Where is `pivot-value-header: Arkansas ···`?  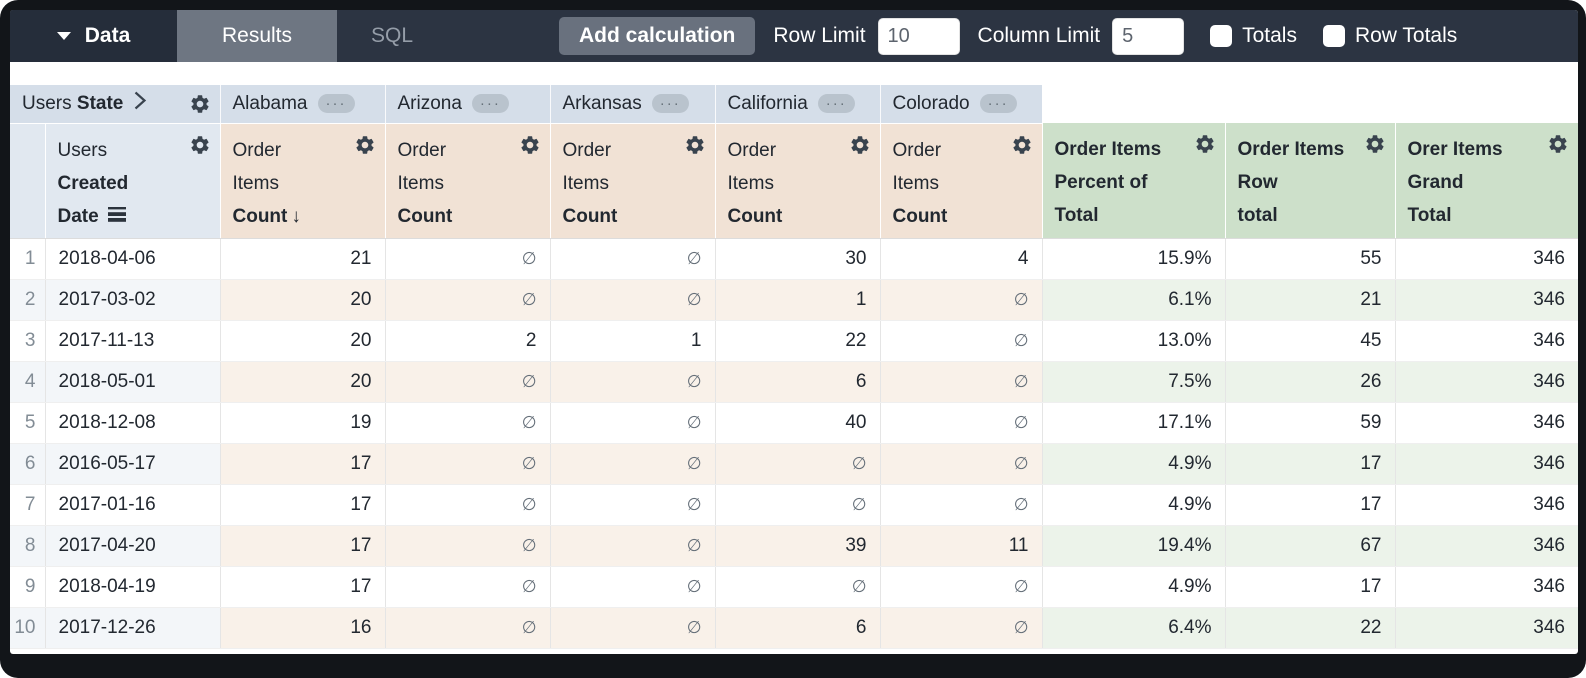 pivot-value-header: Arkansas ··· is located at coordinates (633, 104).